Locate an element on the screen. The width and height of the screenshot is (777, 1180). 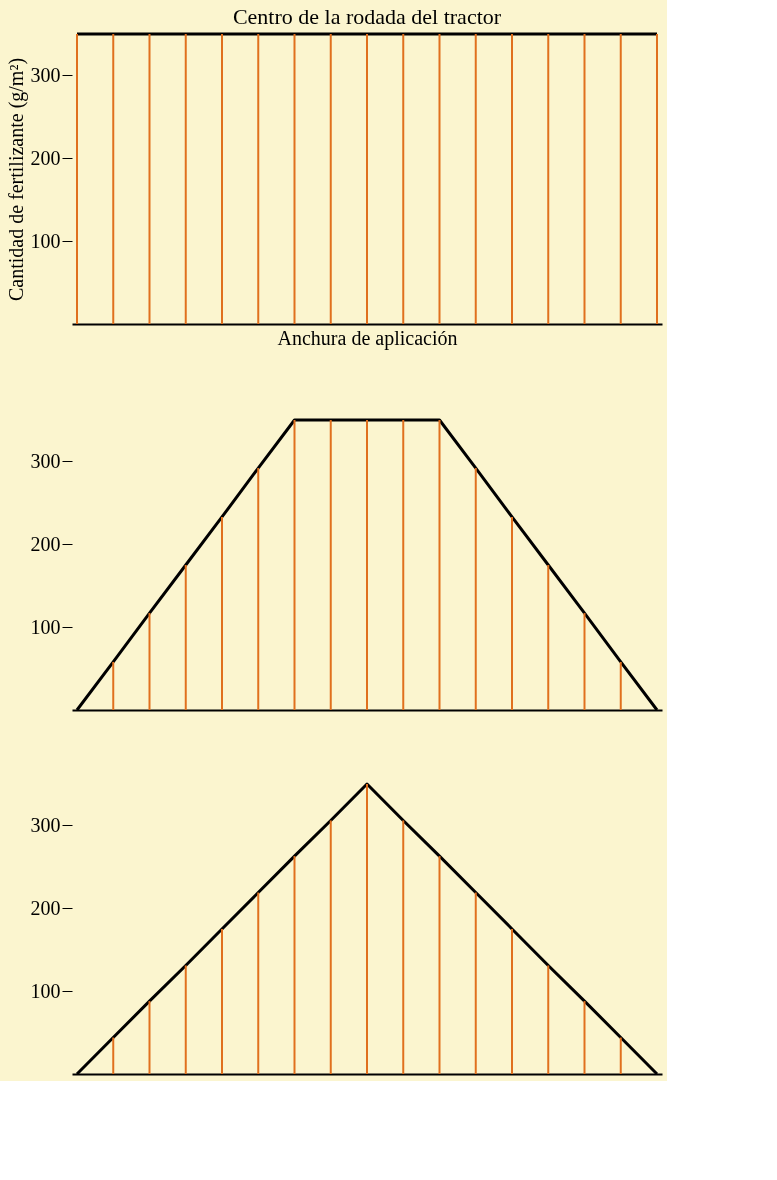
chart-title: Centro de la rodada del tractor is located at coordinates (367, 16).